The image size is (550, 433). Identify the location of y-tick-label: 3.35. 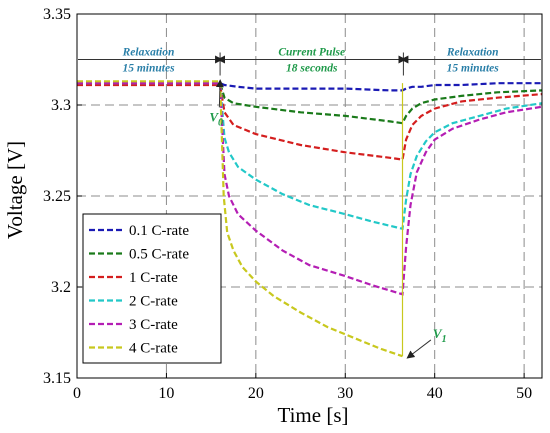
(57, 14).